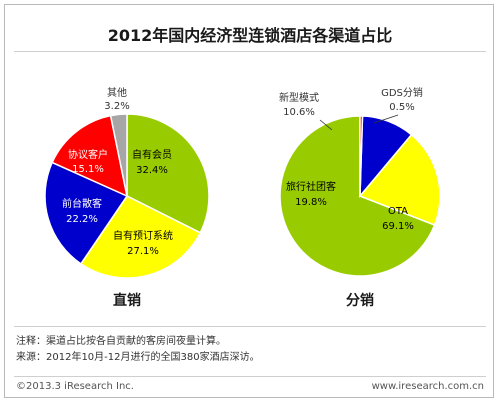  Describe the element at coordinates (299, 97) in the screenshot. I see `slice-label: 新型模式` at that location.